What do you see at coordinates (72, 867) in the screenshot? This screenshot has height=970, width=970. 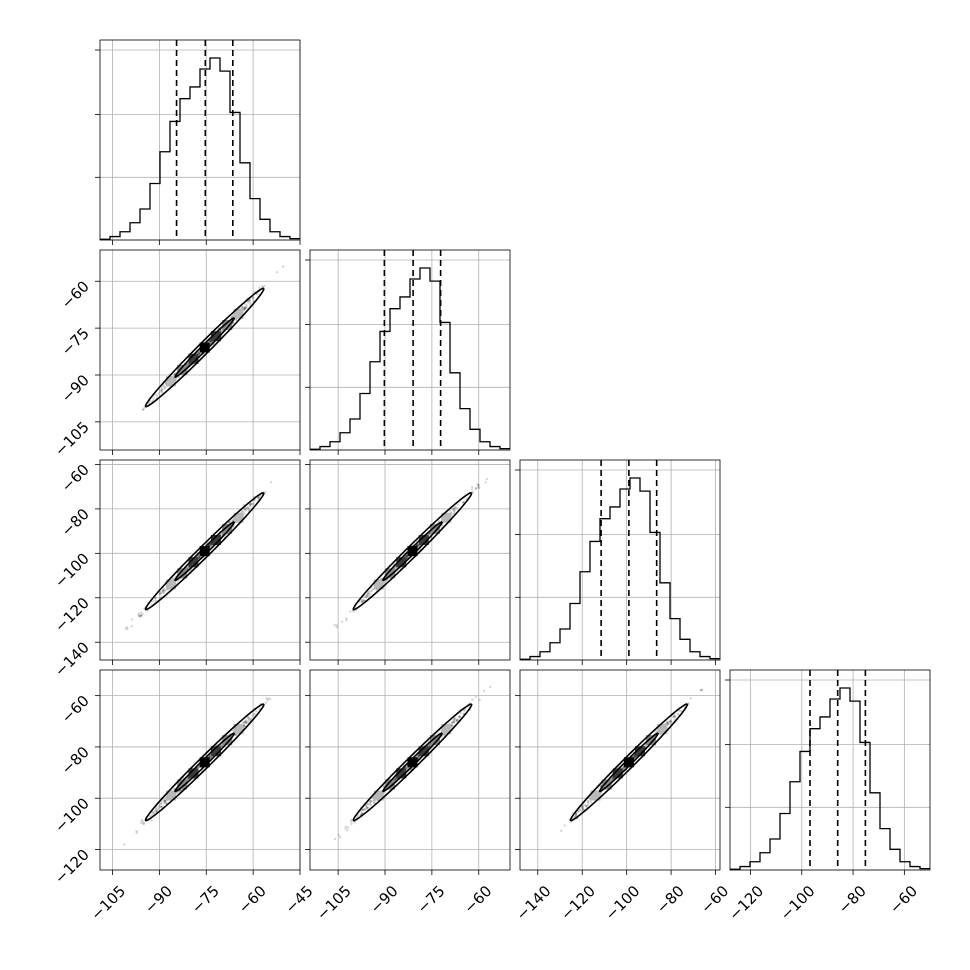 I see `y-tick-label: −120` at bounding box center [72, 867].